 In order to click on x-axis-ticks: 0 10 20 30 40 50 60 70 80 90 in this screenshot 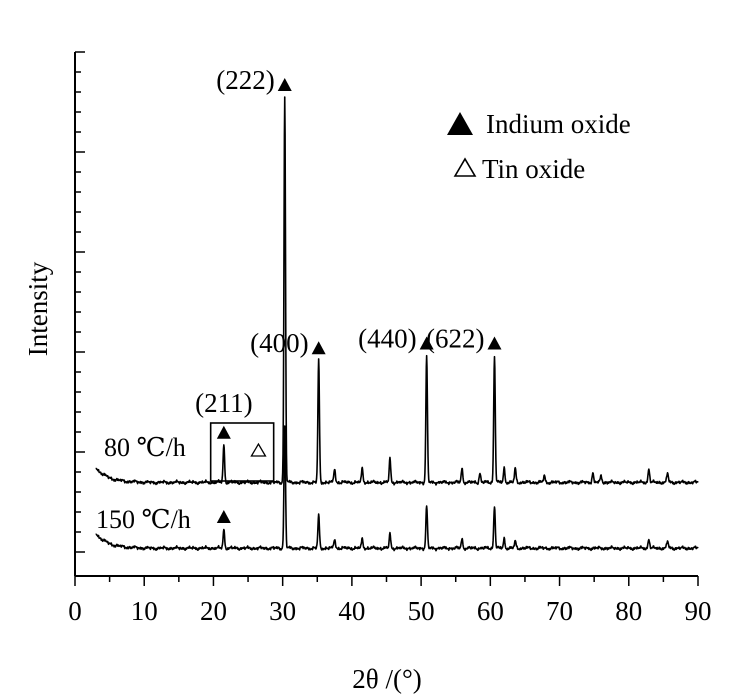, I will do `click(390, 601)`.